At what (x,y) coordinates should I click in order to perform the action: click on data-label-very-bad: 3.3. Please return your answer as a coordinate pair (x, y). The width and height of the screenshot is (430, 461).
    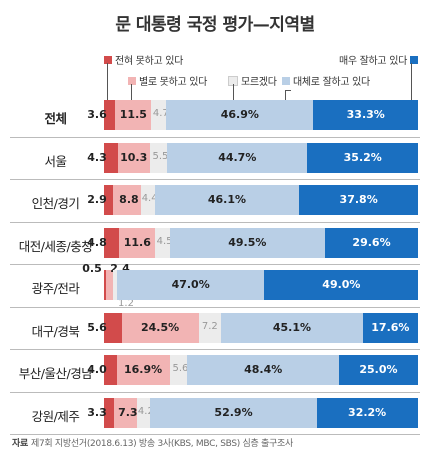
    Looking at the image, I should click on (97, 412).